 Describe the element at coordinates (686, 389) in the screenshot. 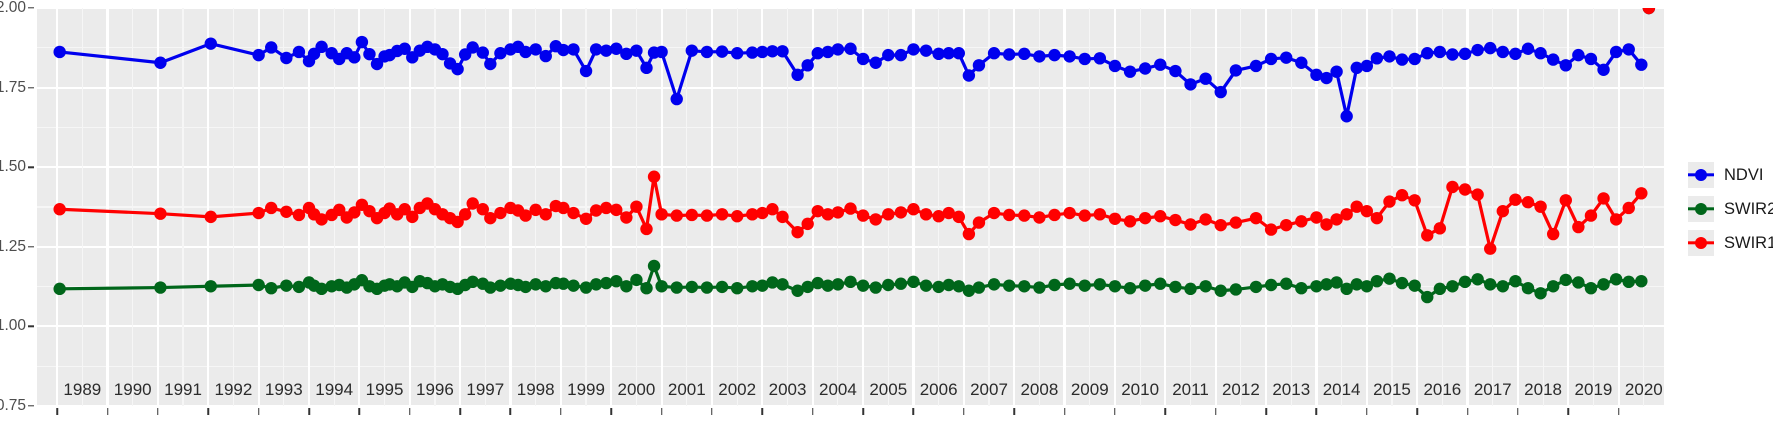

I see `x-axis-tick-label: 2001` at that location.